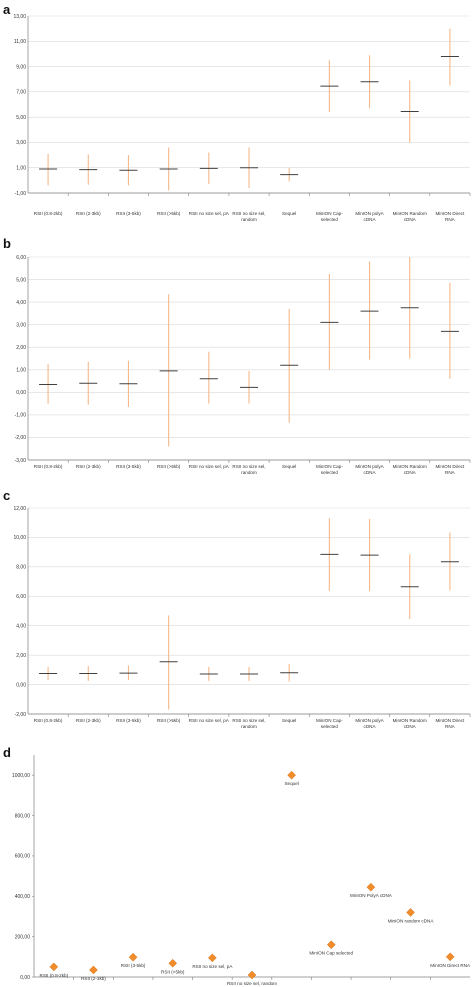 Image resolution: width=474 pixels, height=987 pixels. Describe the element at coordinates (19, 509) in the screenshot. I see `y-tick-label: 12,00` at that location.